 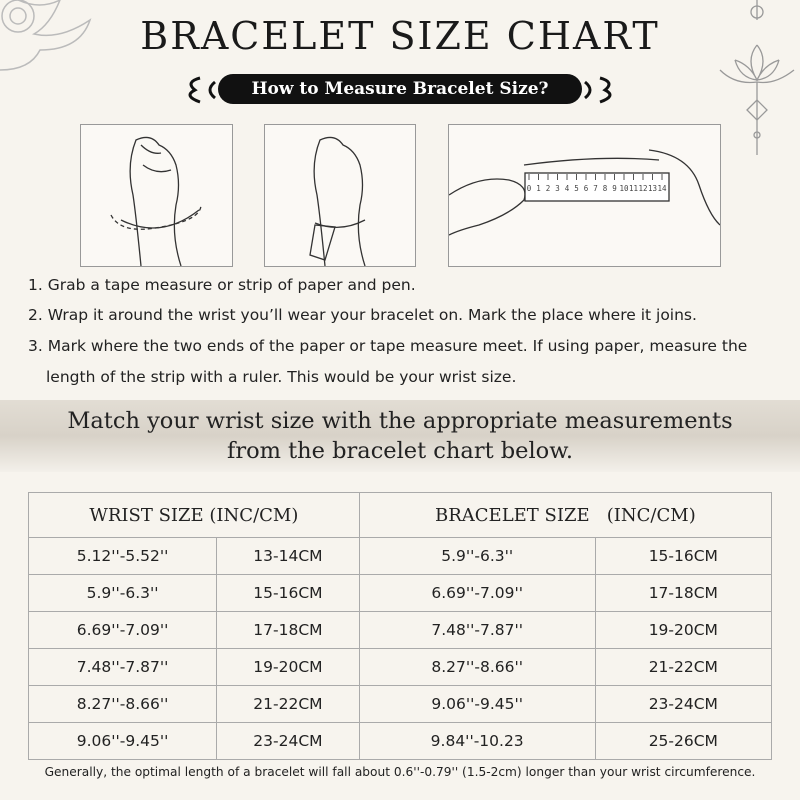 I want to click on subtitle: How to Measure Bracelet Size?, so click(x=400, y=89).